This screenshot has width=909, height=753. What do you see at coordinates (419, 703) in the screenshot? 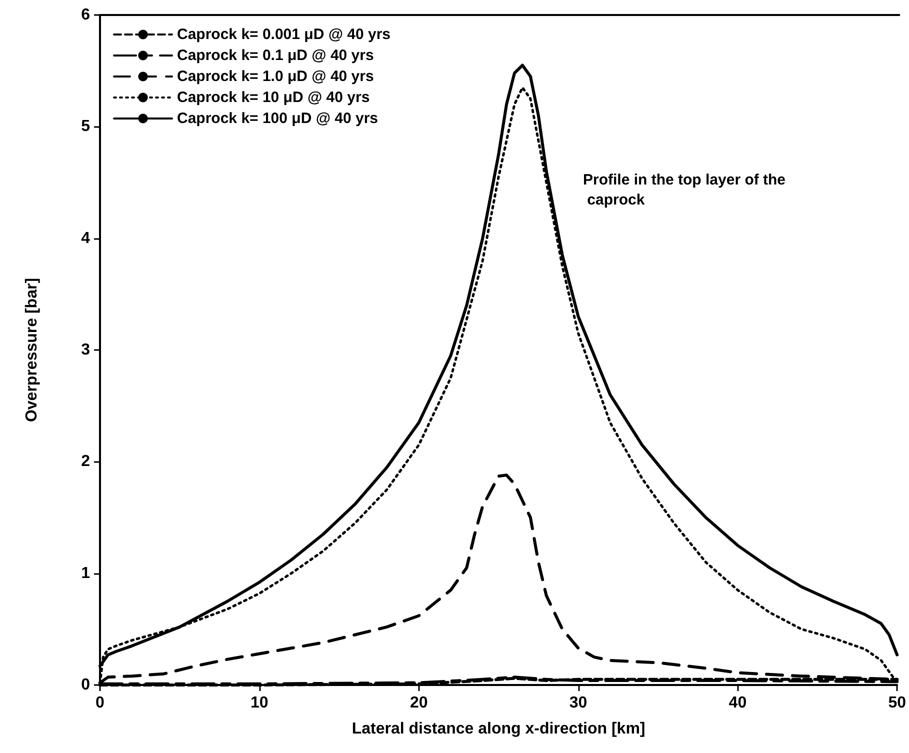
I see `x-tick-label: 20` at bounding box center [419, 703].